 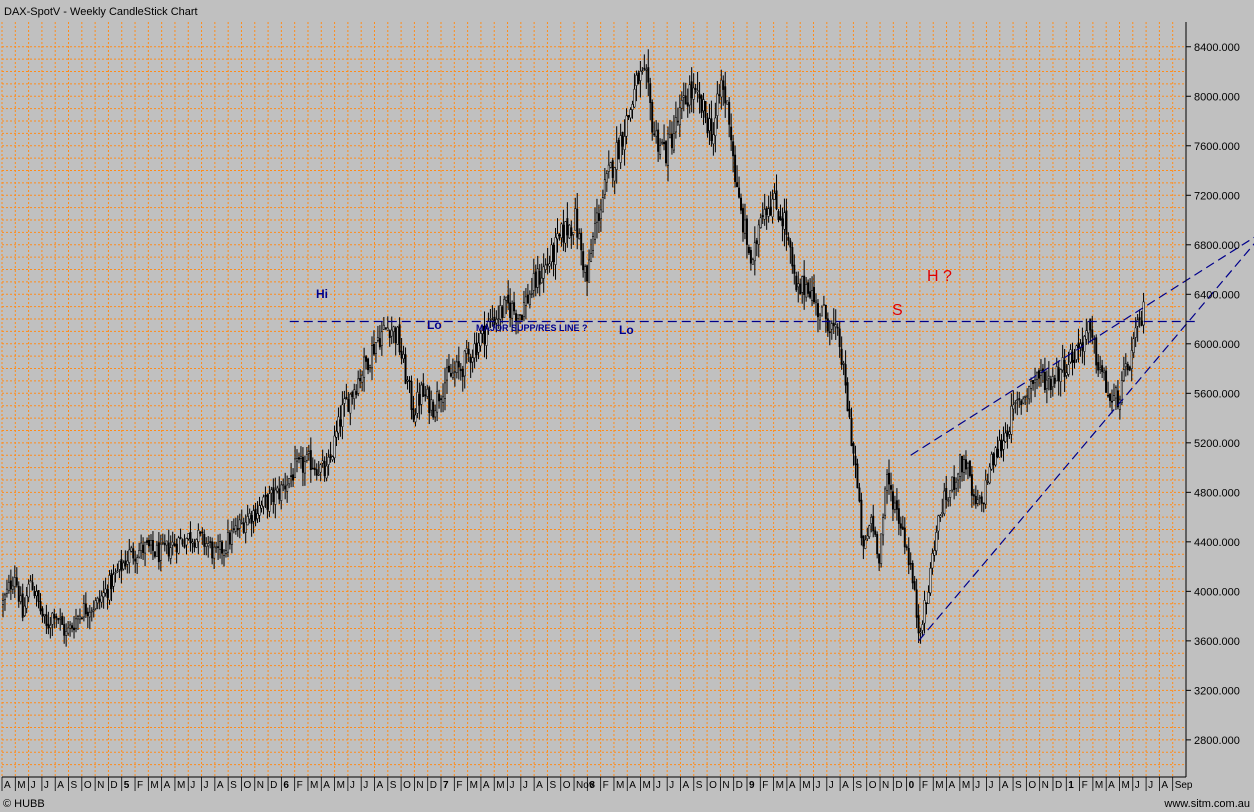 What do you see at coordinates (1164, 785) in the screenshot?
I see `x-tick-label: A` at bounding box center [1164, 785].